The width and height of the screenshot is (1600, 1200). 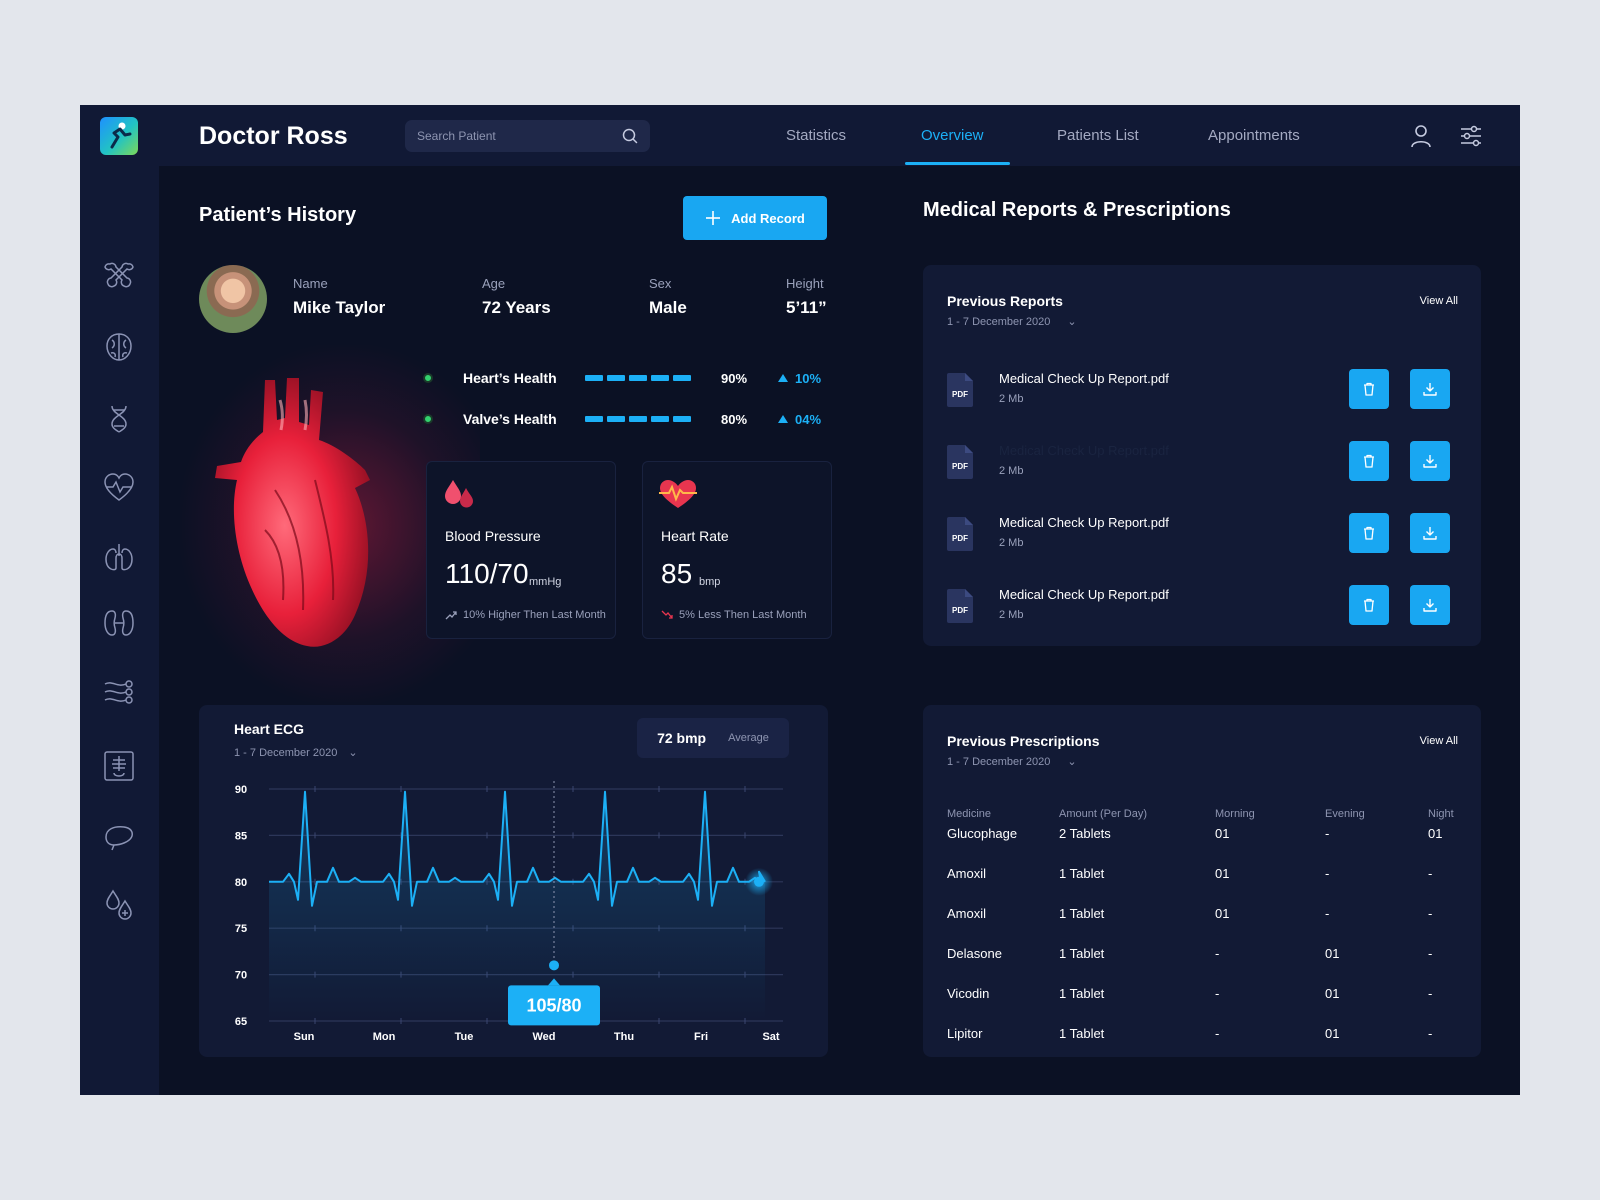 I want to click on column-header: Morning, so click(x=1235, y=814).